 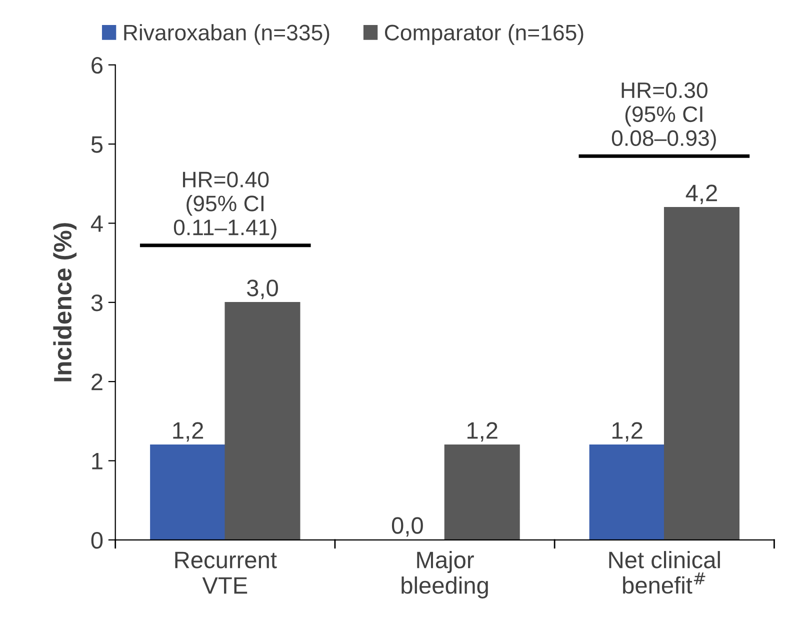 What do you see at coordinates (484, 34) in the screenshot?
I see `legend-label: Comparator (n=165)` at bounding box center [484, 34].